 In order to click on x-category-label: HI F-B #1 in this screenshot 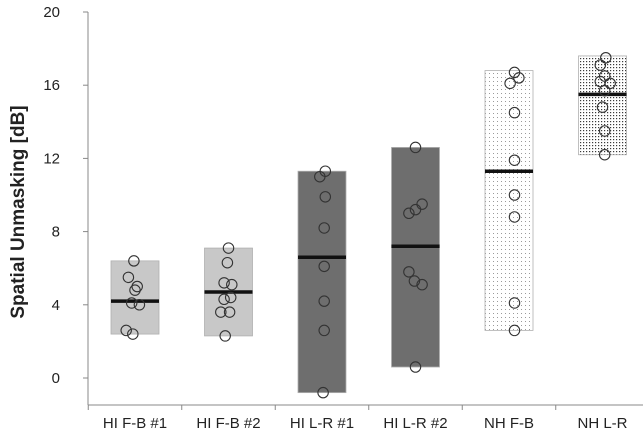, I will do `click(135, 423)`.